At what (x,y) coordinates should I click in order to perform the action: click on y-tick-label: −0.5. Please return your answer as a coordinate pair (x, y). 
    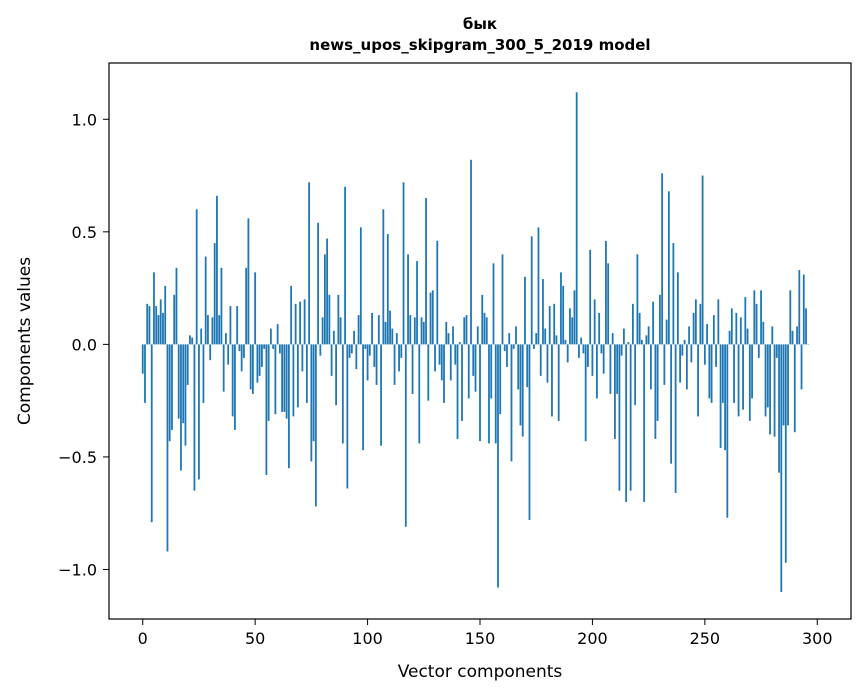
    Looking at the image, I should click on (77, 457).